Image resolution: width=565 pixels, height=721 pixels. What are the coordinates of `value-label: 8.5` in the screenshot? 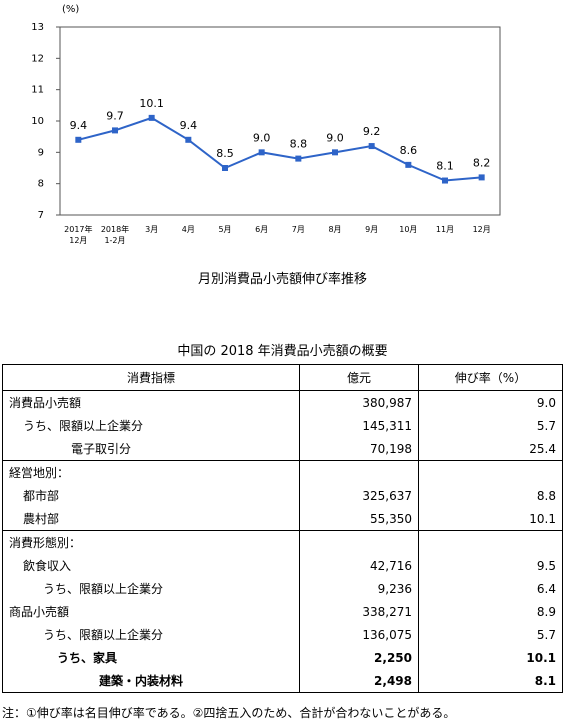 It's located at (225, 153).